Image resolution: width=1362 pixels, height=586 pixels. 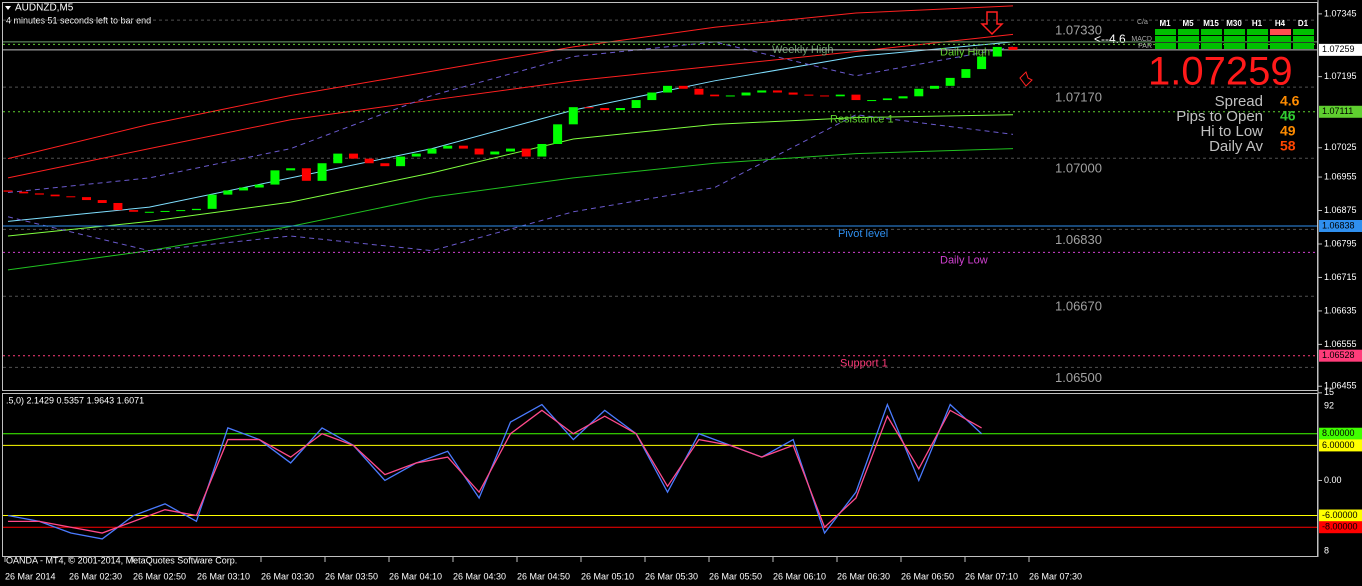 I want to click on price-box, so click(x=1340, y=225).